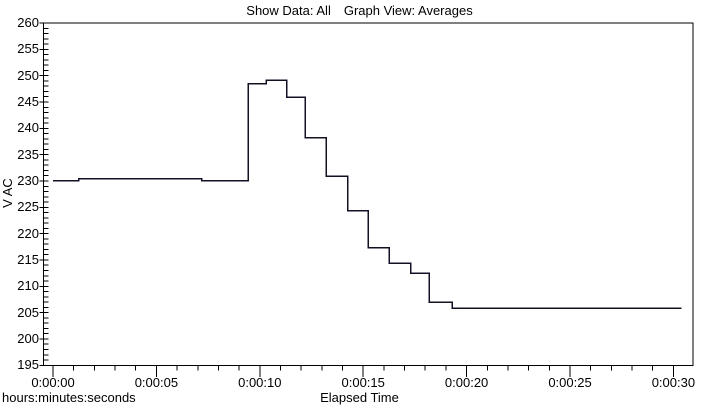  I want to click on y-tick-label: 235, so click(28, 154).